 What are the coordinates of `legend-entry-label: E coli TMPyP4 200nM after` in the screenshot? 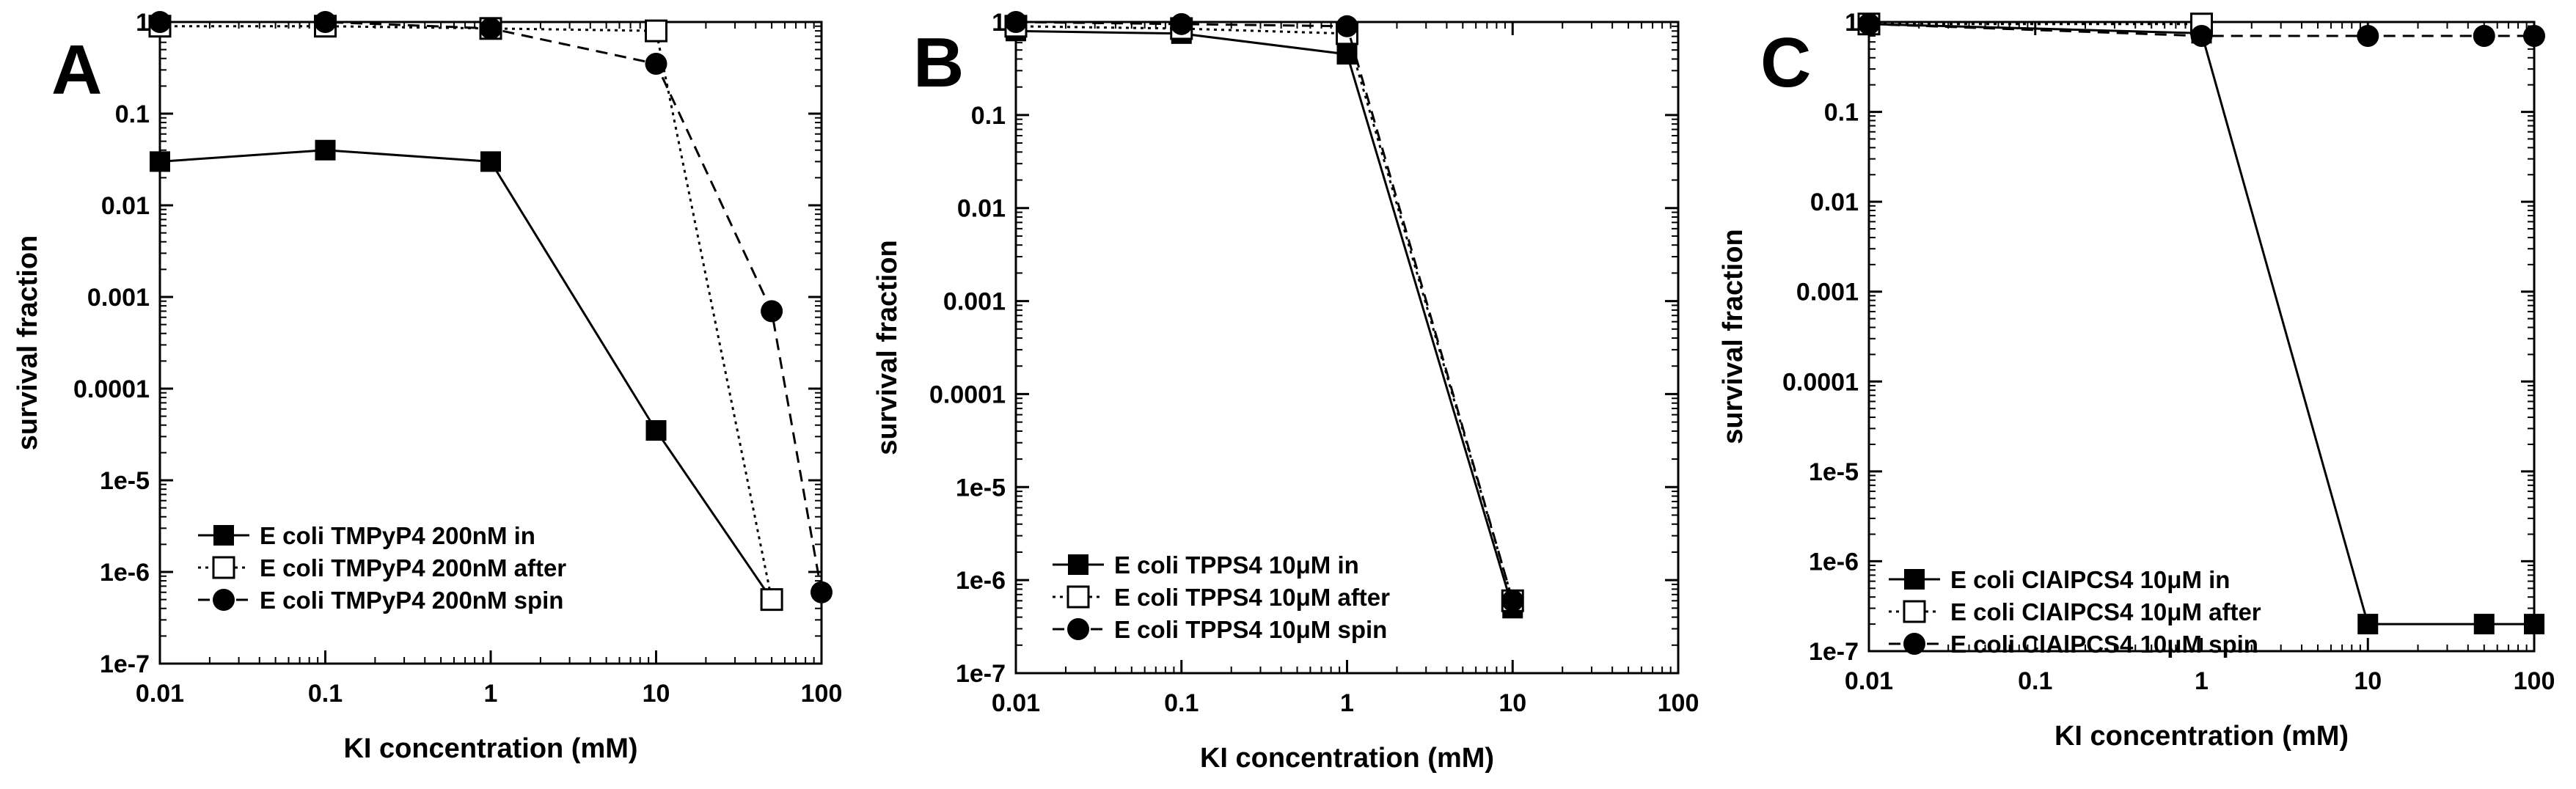 It's located at (413, 567).